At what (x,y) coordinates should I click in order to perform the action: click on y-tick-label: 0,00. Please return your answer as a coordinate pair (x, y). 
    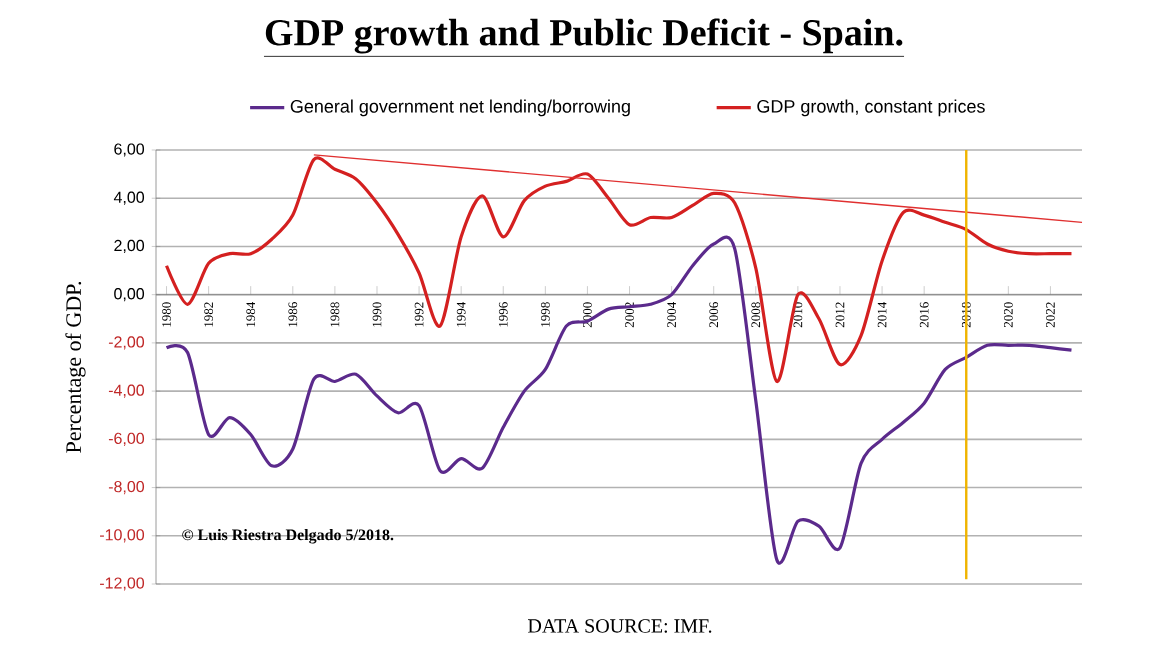
    Looking at the image, I should click on (129, 295).